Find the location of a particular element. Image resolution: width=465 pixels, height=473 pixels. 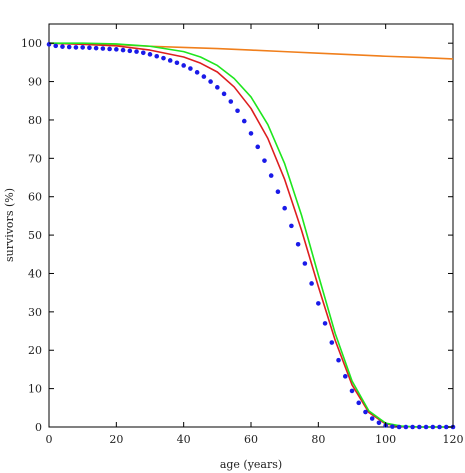

x-tick-label: 120 is located at coordinates (453, 439).